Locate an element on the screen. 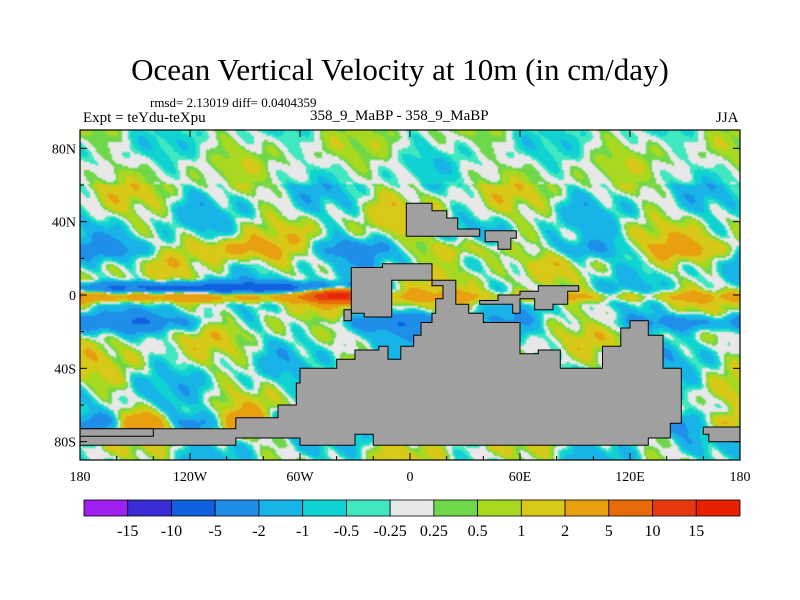  y-tick-label-2: 0 is located at coordinates (72, 296).